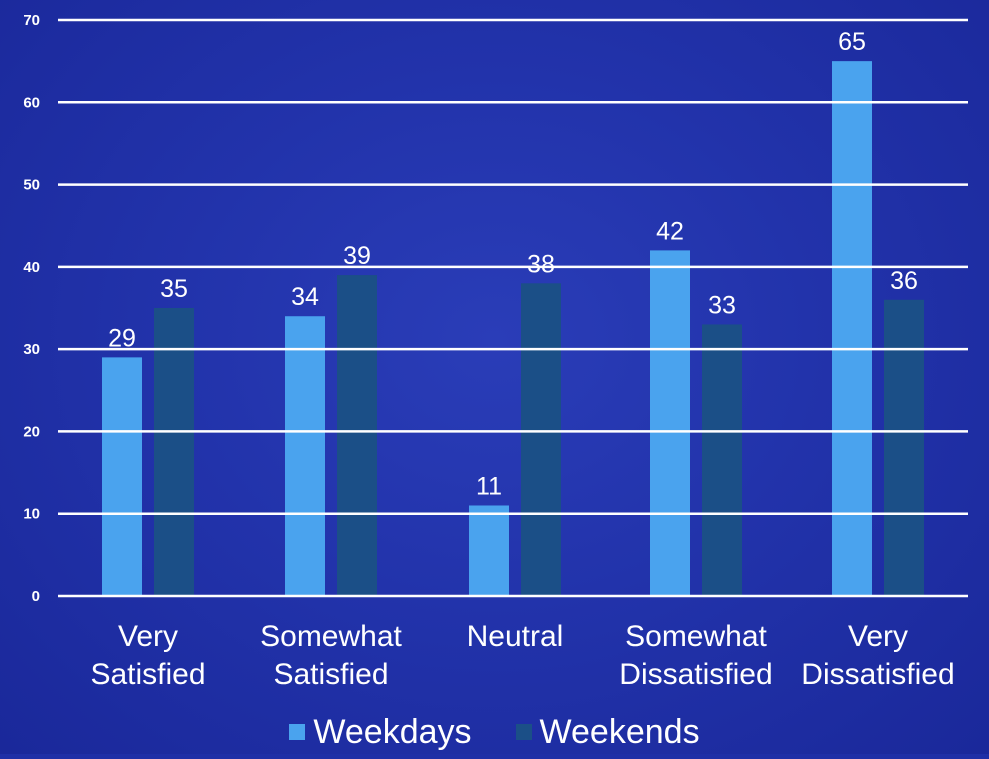  I want to click on x-tick-label: Somewhat Satisfied, so click(331, 655).